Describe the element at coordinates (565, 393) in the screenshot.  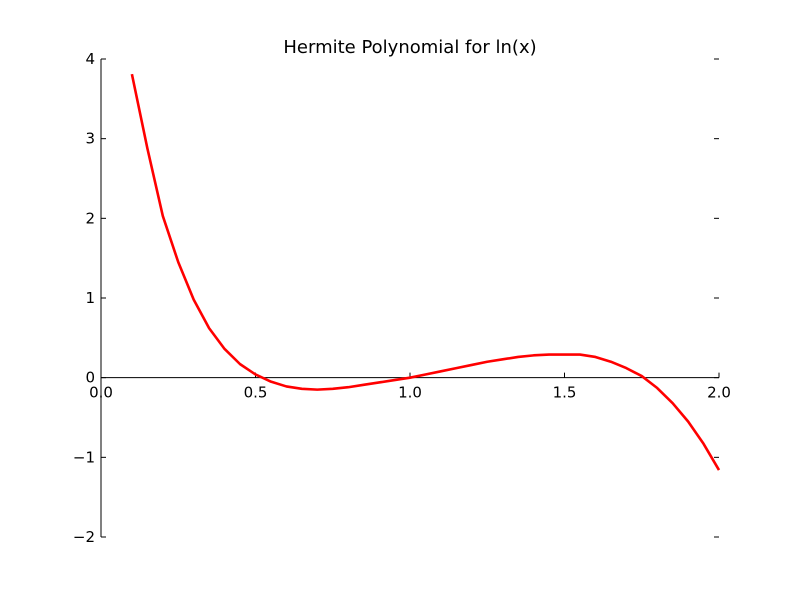
I see `x-tick-label: 1.5` at that location.